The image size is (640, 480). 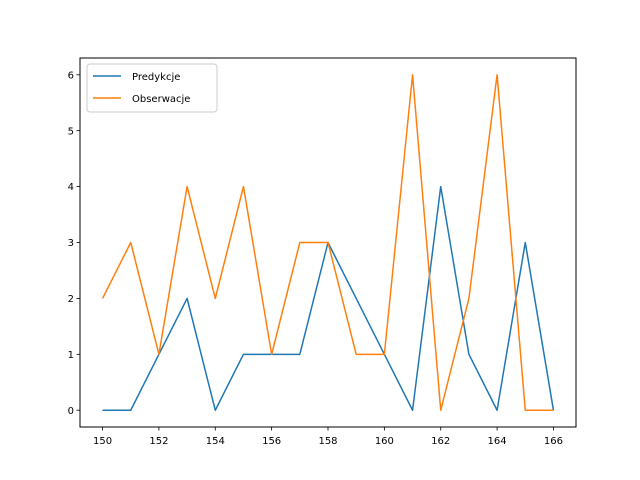 I want to click on x-tick-label: 164, so click(x=497, y=441).